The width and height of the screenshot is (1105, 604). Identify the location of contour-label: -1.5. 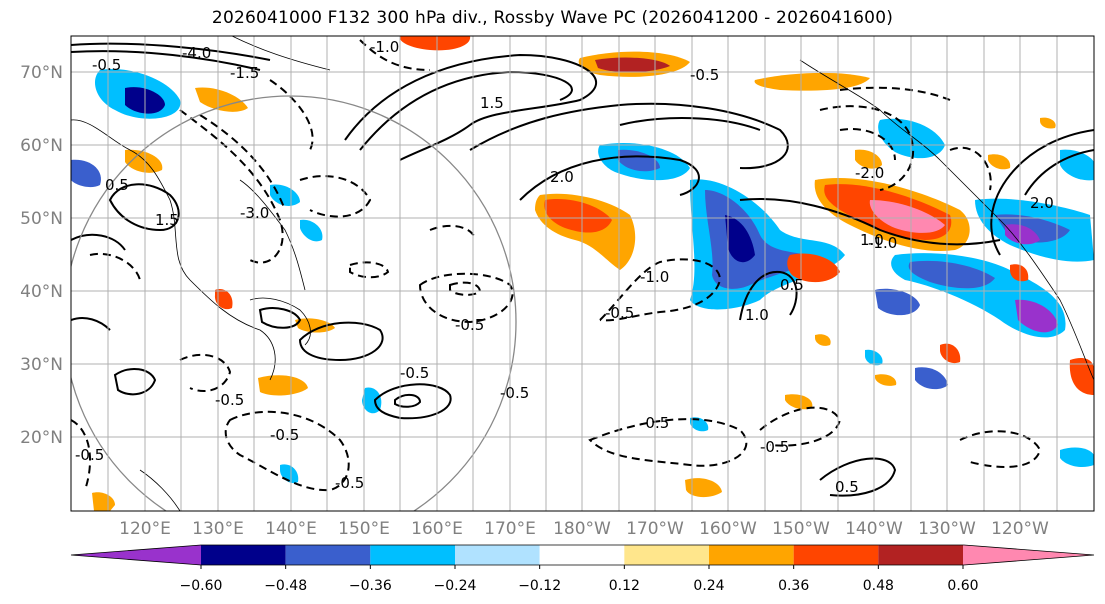
(244, 73).